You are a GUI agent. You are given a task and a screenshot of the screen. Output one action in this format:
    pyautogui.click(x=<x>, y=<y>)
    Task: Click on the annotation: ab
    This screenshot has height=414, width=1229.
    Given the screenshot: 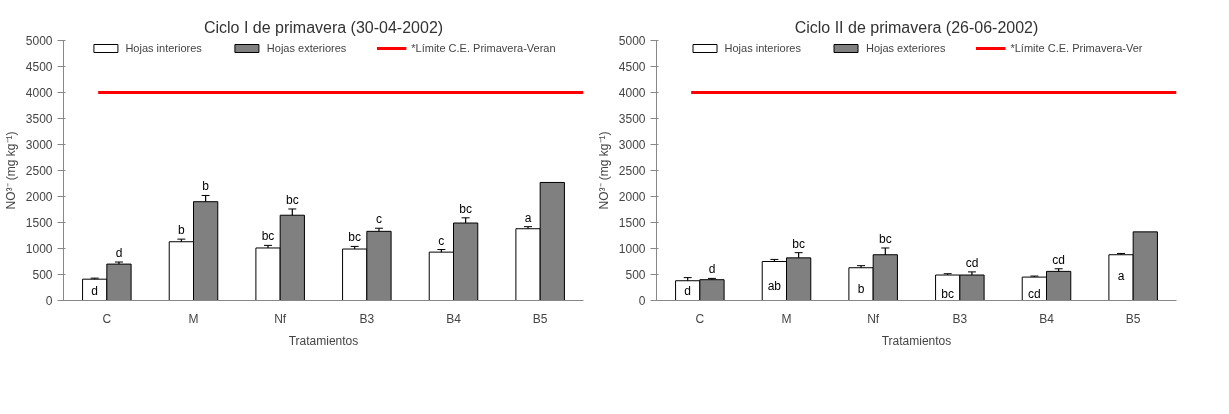 What is the action you would take?
    pyautogui.click(x=774, y=285)
    